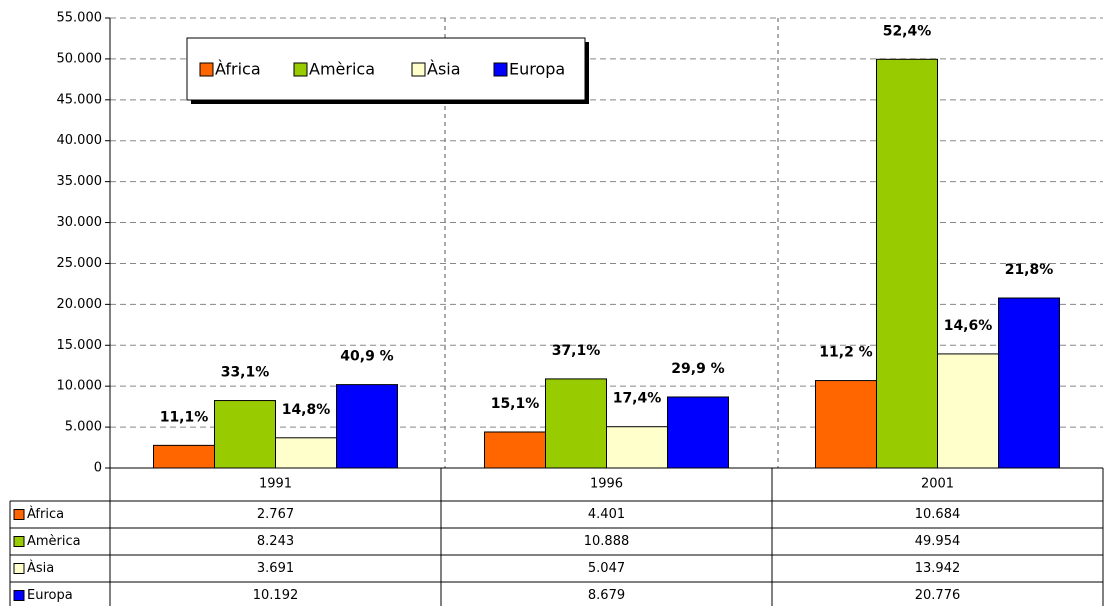  What do you see at coordinates (938, 568) in the screenshot?
I see `table-value: 13.942` at bounding box center [938, 568].